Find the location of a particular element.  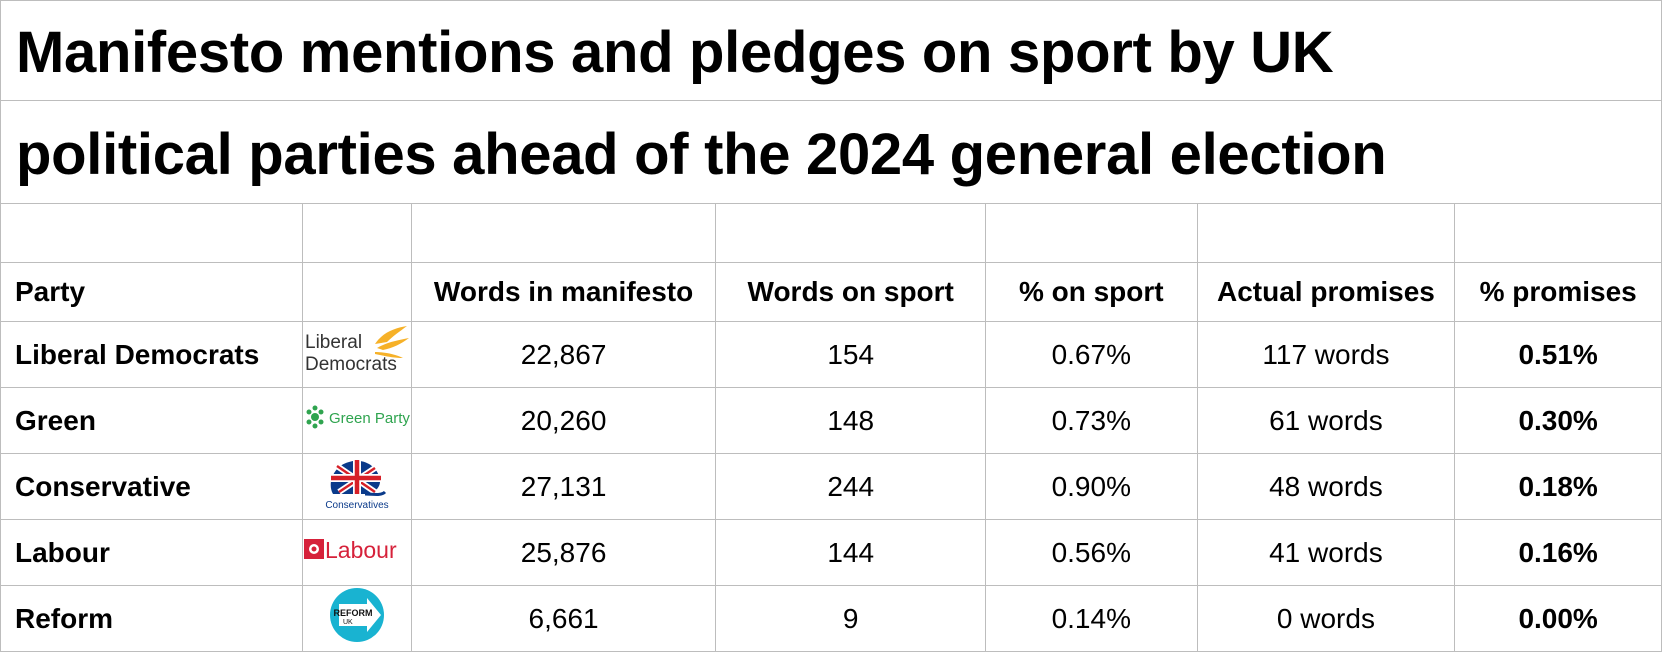

column-header: % on sport is located at coordinates (1091, 292).